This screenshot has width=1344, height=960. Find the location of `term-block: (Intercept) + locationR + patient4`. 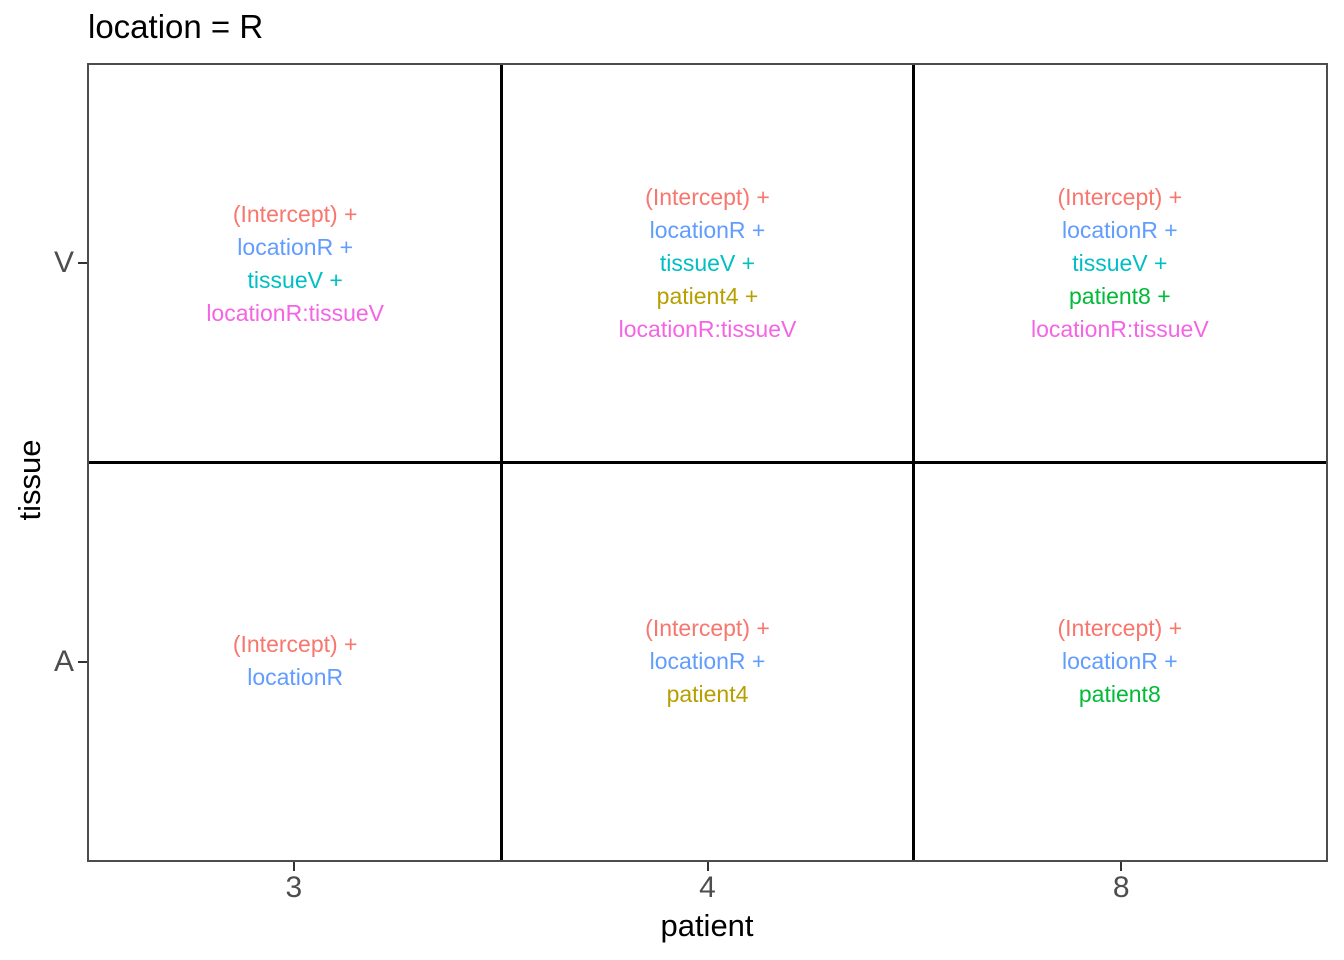

term-block: (Intercept) + locationR + patient4 is located at coordinates (707, 661).